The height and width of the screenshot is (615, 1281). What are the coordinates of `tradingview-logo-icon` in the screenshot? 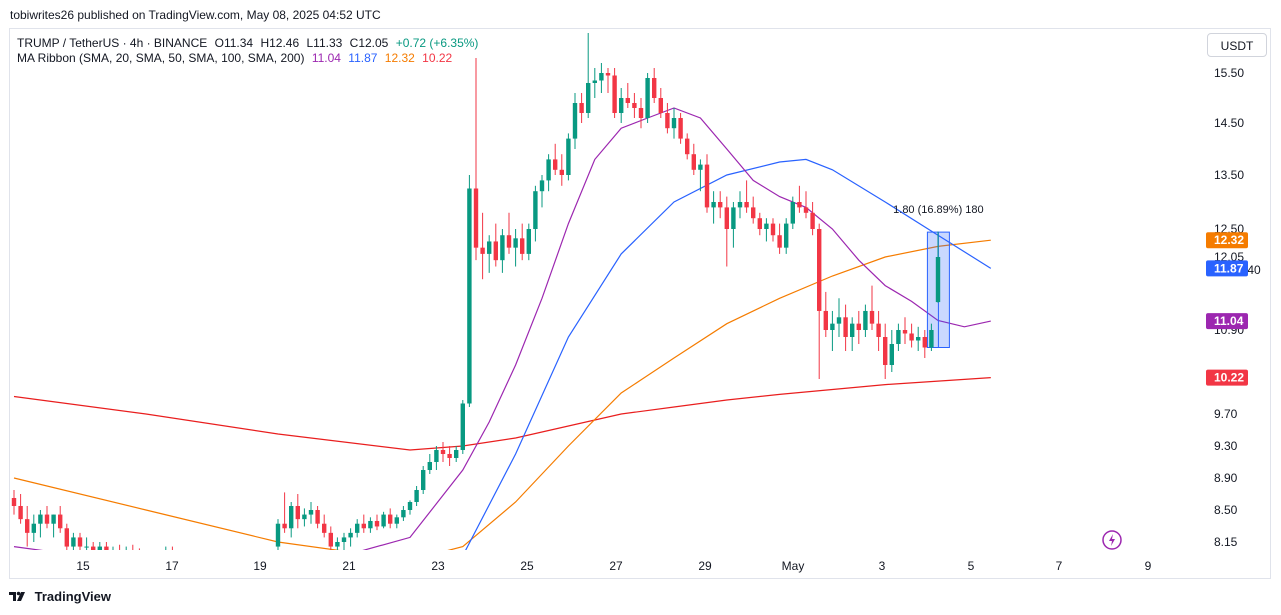 It's located at (17, 596).